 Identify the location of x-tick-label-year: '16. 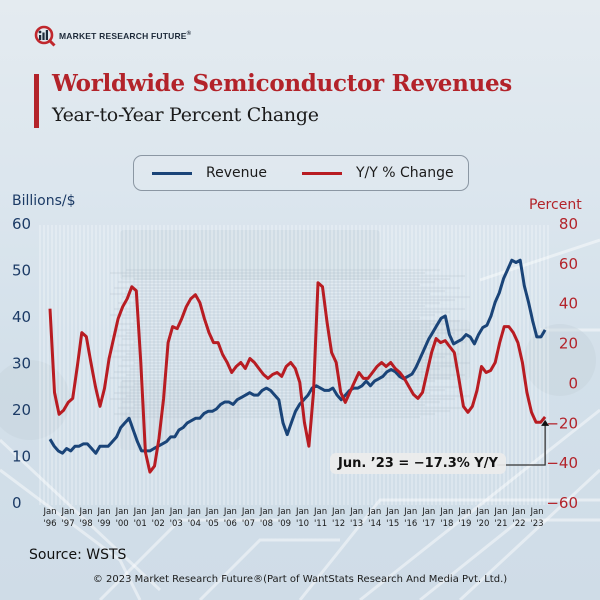
(410, 524).